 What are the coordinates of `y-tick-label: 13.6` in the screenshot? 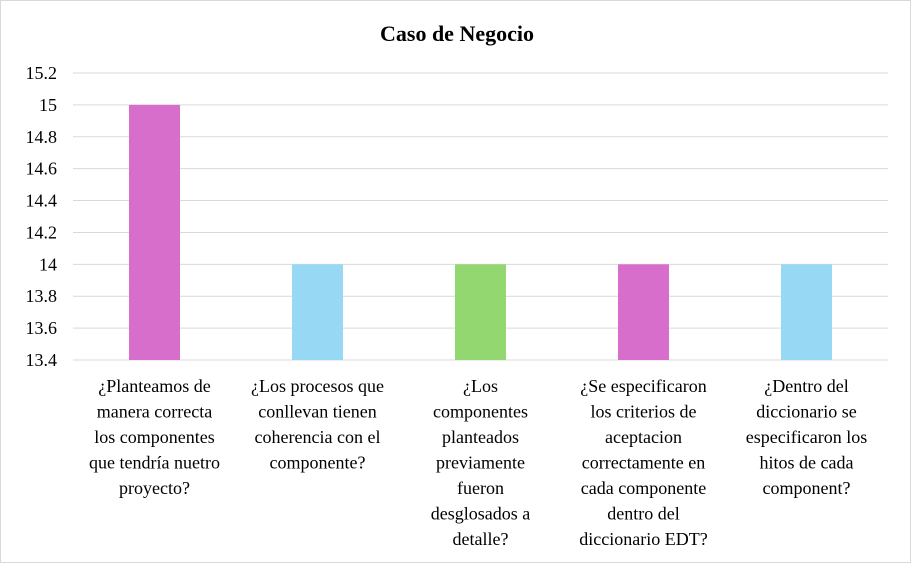 It's located at (42, 328).